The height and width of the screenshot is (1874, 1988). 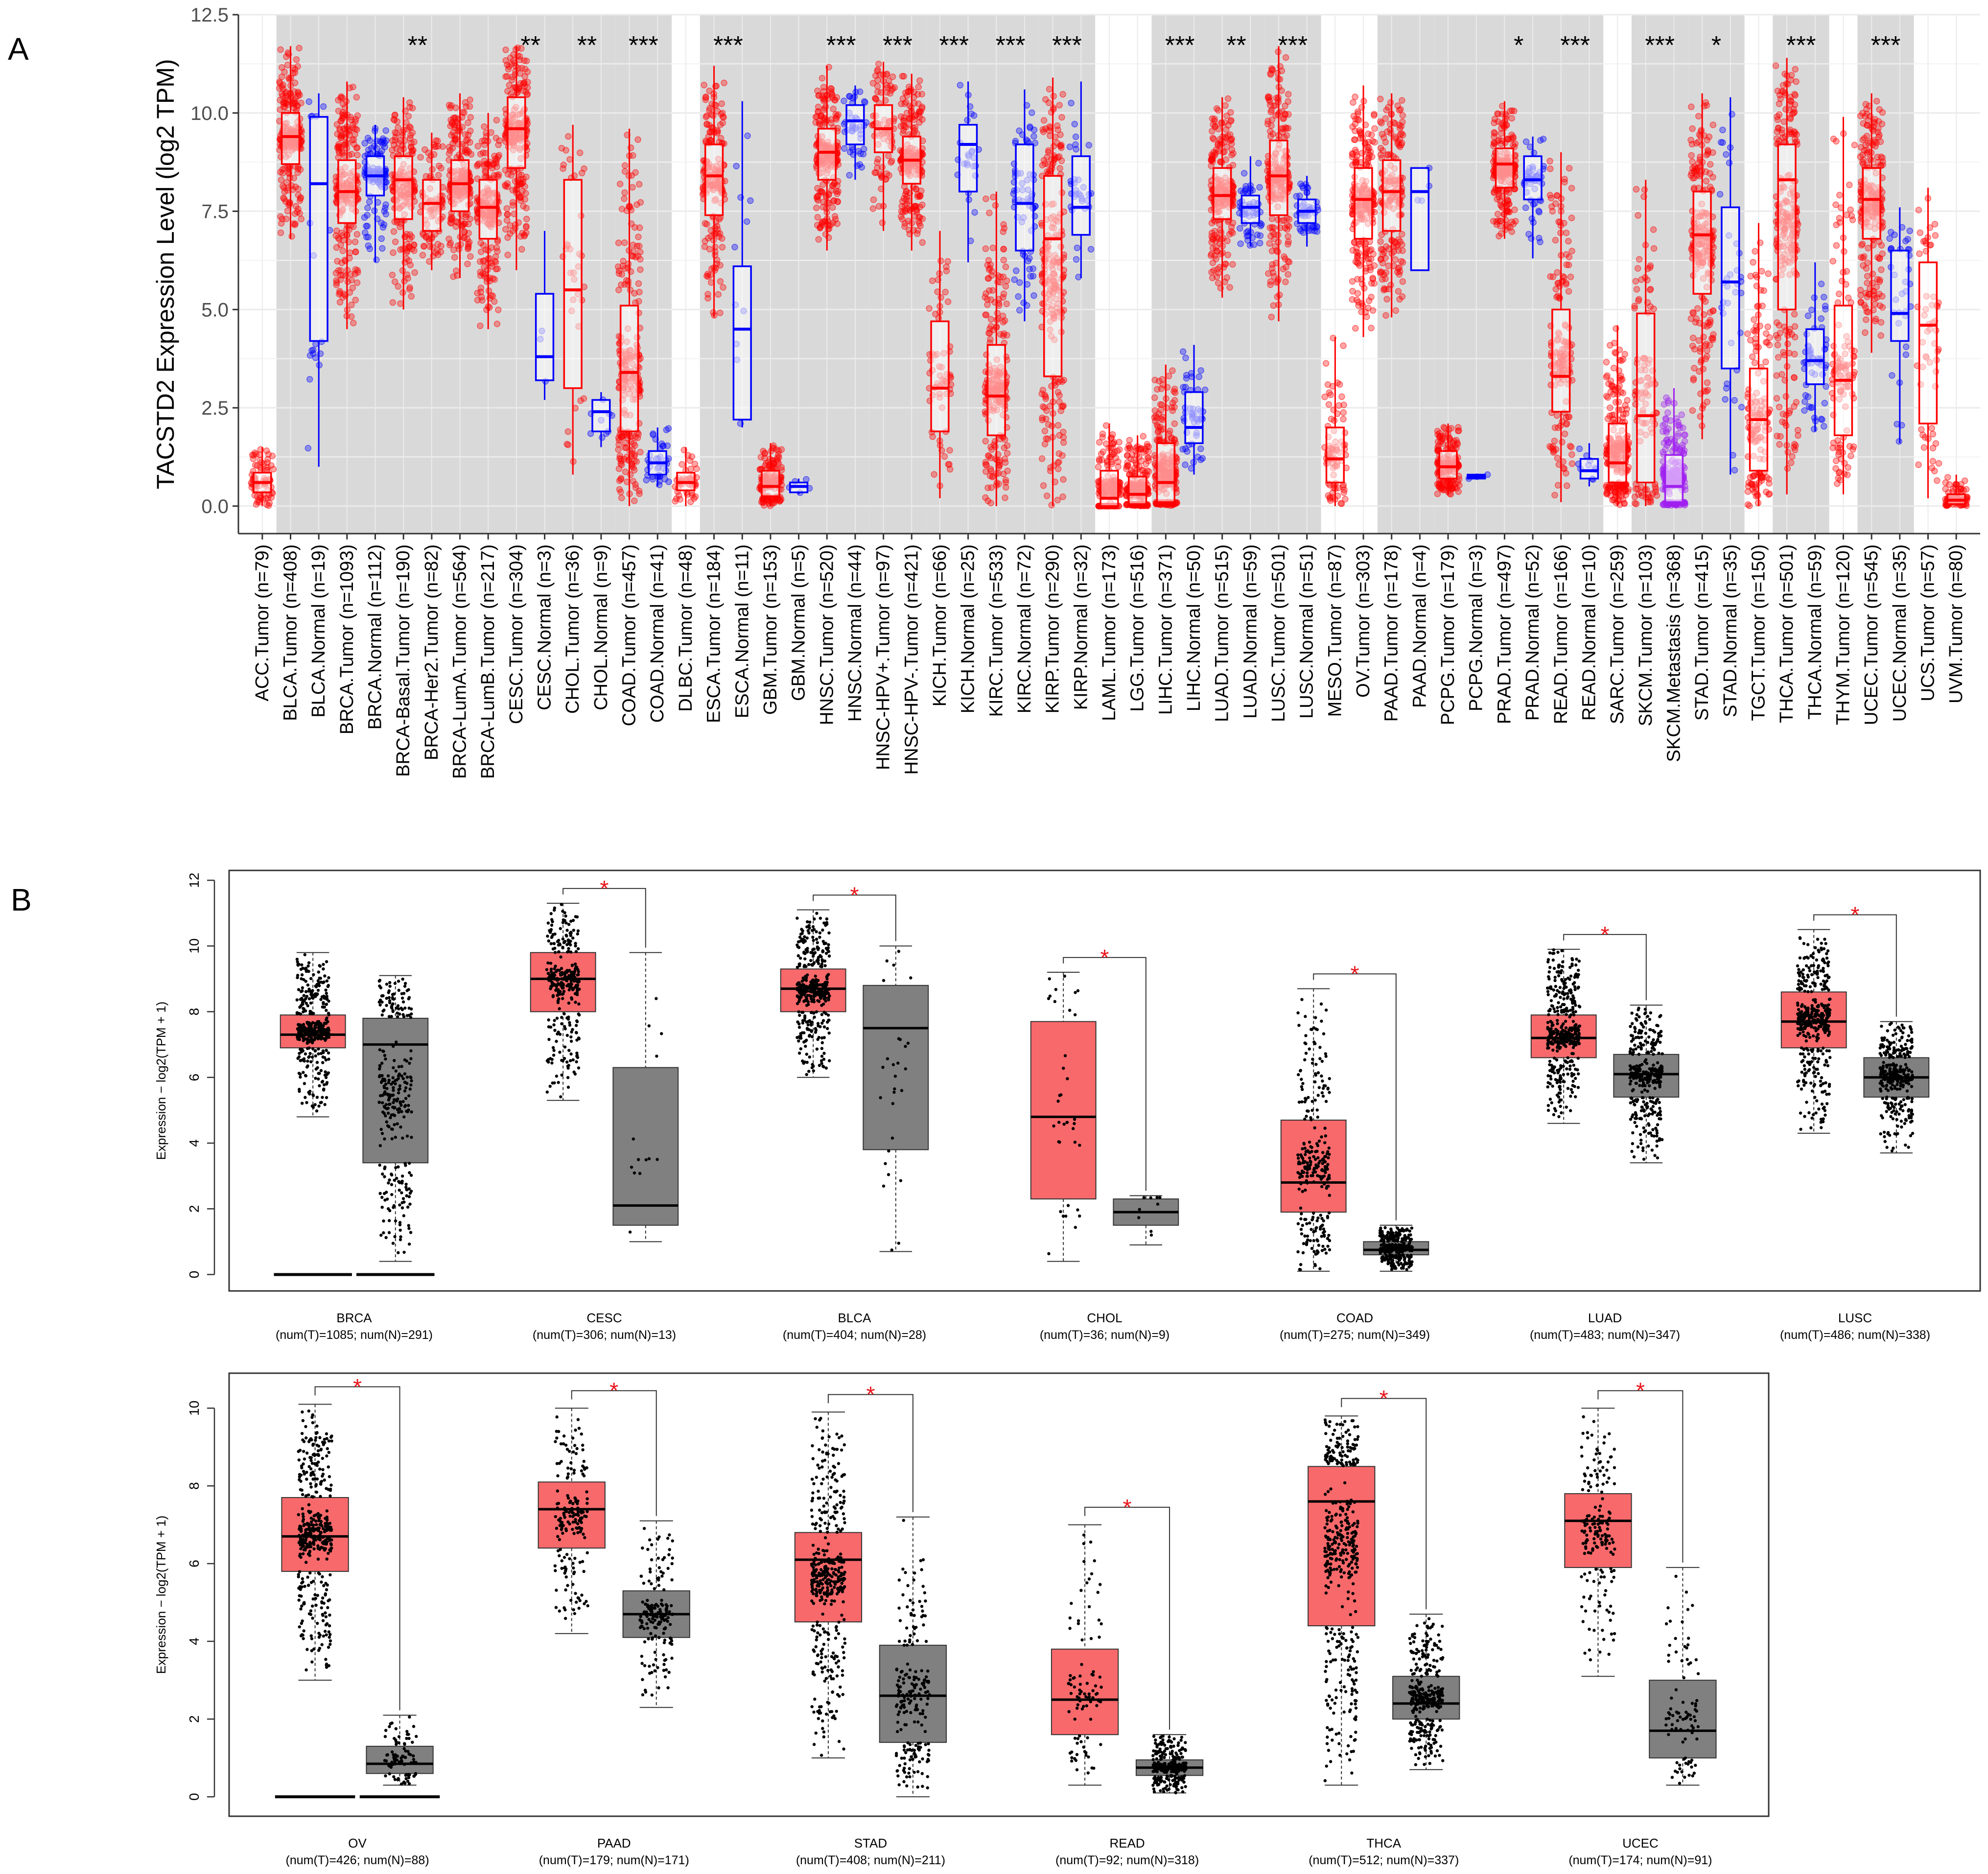 I want to click on panel-label-a: A, so click(x=18, y=49).